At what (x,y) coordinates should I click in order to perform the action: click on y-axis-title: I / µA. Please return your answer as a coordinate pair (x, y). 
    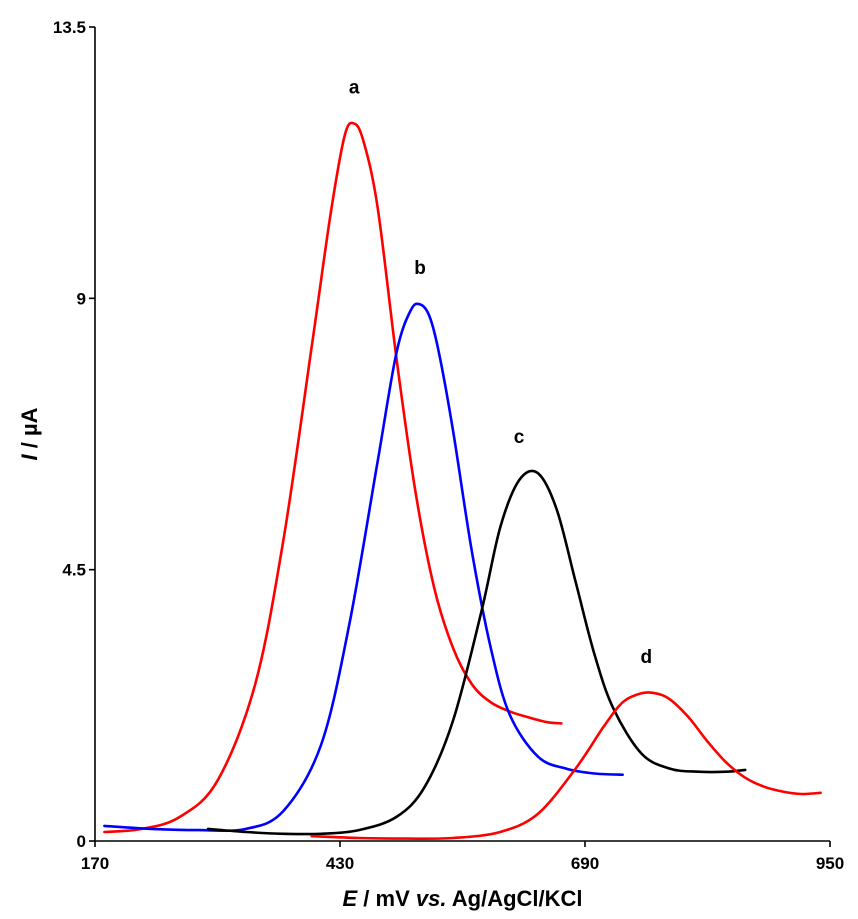
    Looking at the image, I should click on (29, 433).